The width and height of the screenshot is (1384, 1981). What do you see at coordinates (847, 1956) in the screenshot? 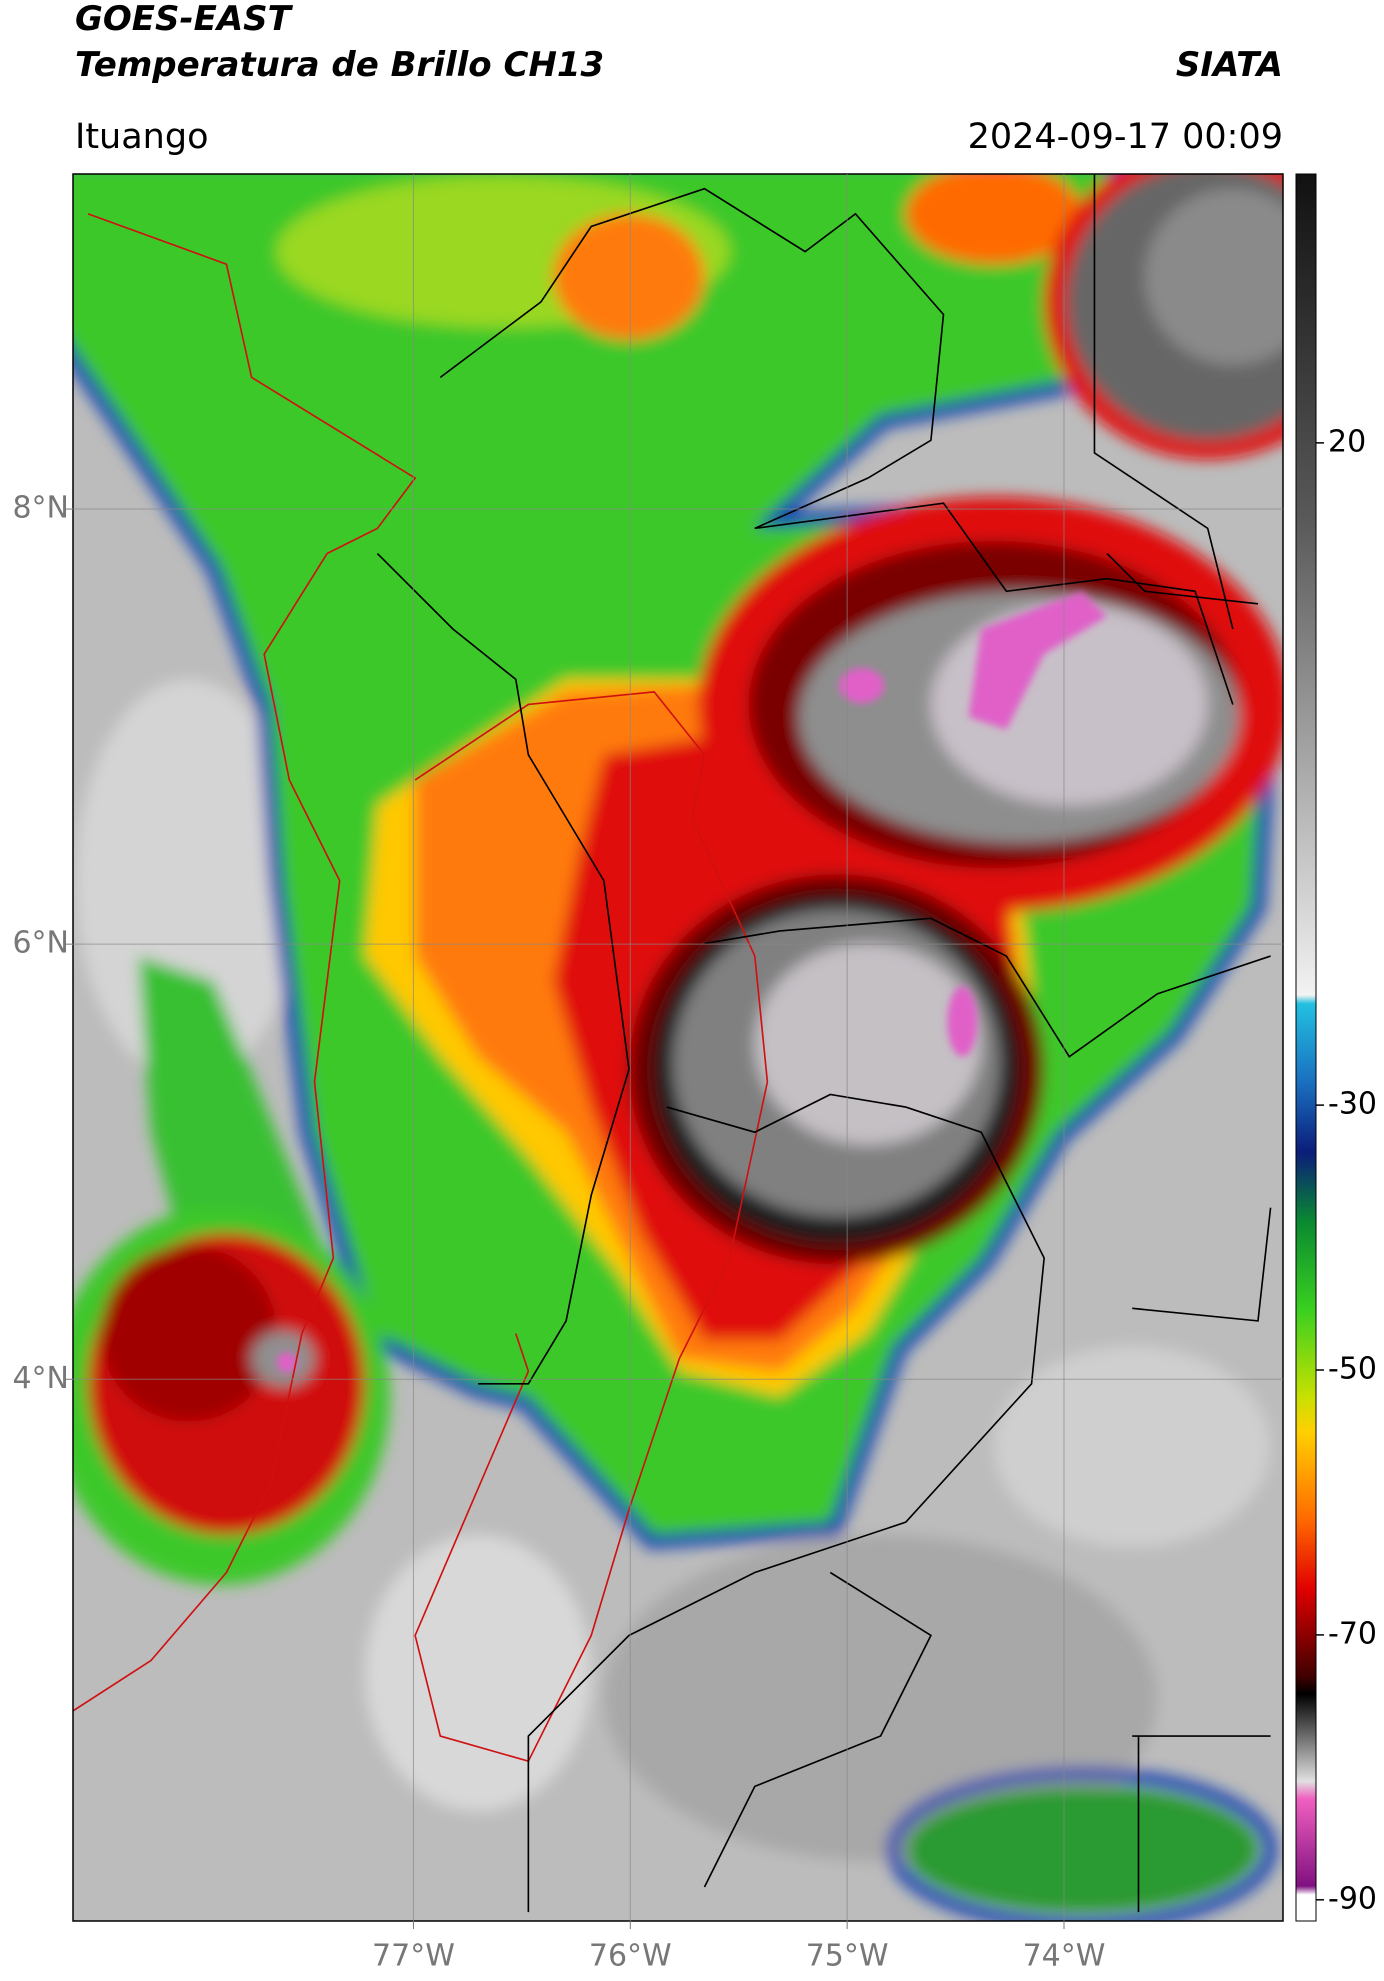
I see `x-tick-label: 75°W` at bounding box center [847, 1956].